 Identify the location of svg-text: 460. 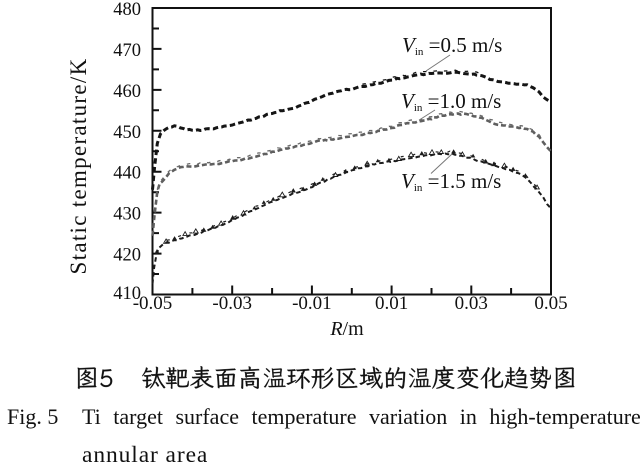
(127, 92).